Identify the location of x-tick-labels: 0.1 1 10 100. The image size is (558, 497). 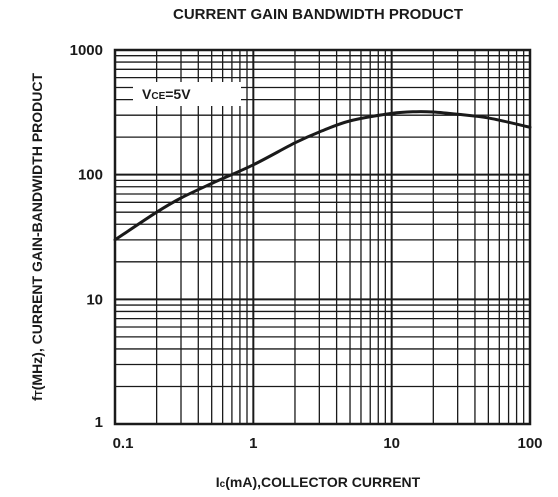
(328, 443).